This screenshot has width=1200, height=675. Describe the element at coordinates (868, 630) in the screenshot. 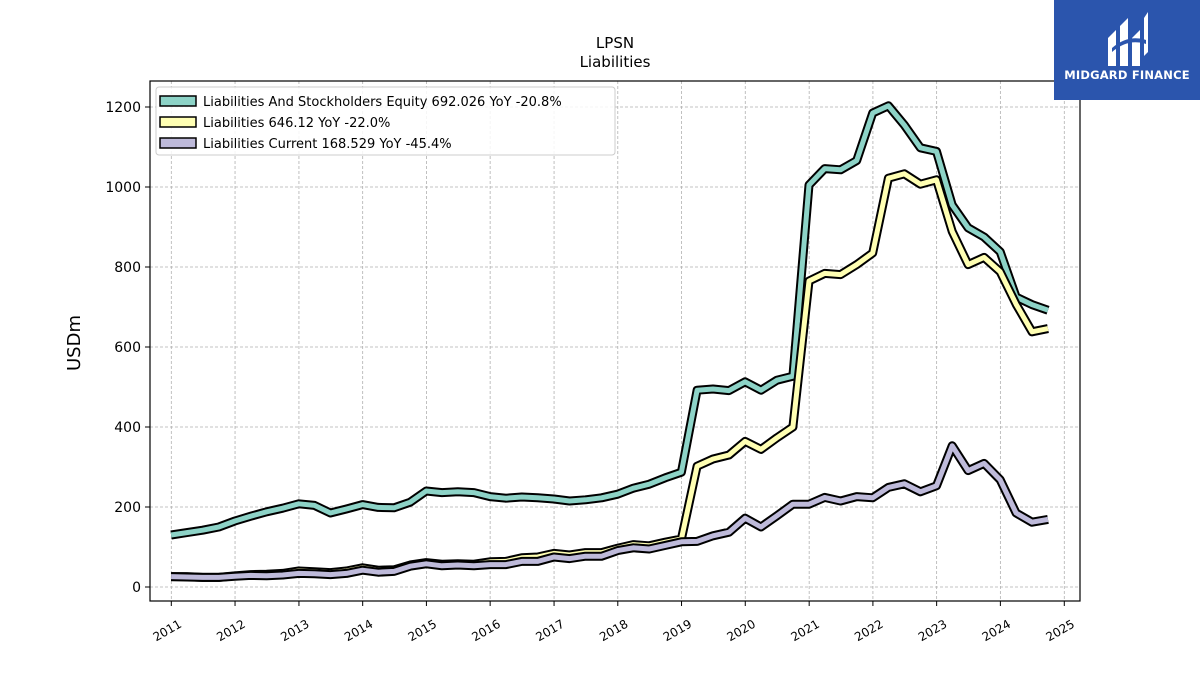

I see `x-tick-label: 2022` at that location.